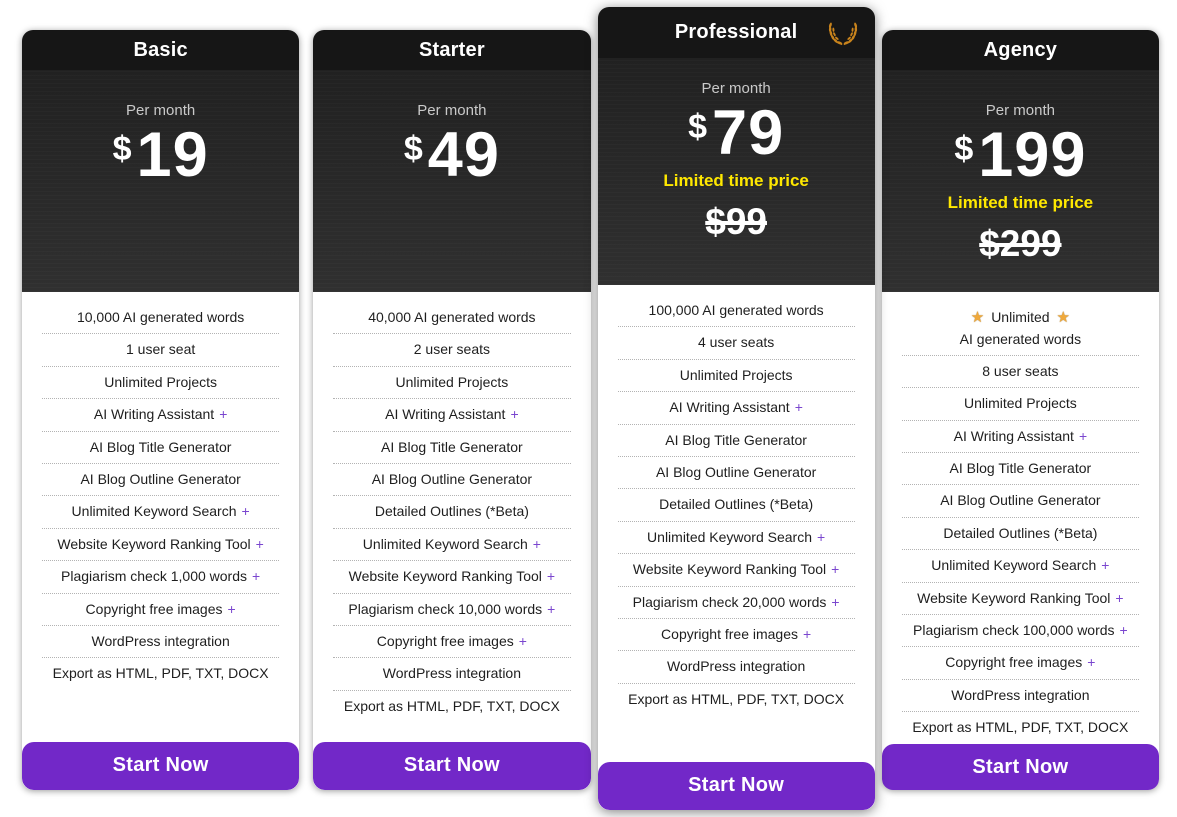  I want to click on feature-item: Unlimited Keyword Search +, so click(736, 538).